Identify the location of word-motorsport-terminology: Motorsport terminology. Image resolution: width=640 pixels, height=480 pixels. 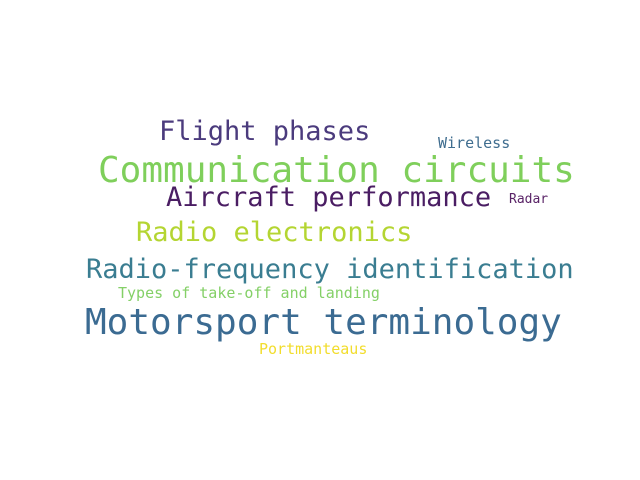
(323, 322).